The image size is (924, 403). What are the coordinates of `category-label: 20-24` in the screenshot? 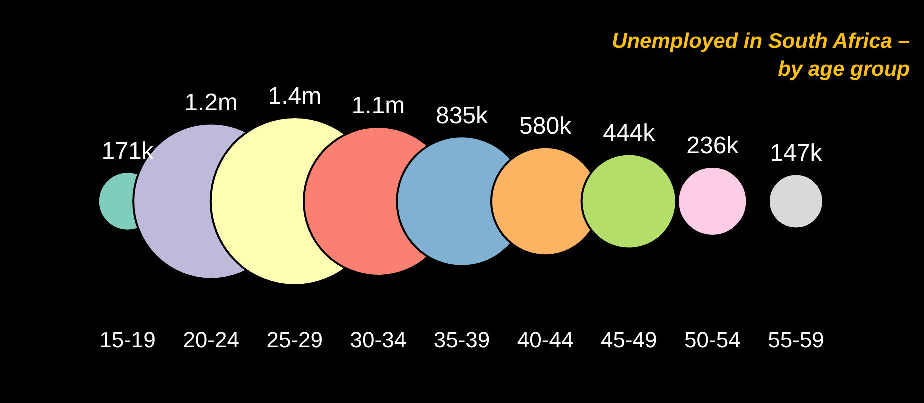 It's located at (211, 339).